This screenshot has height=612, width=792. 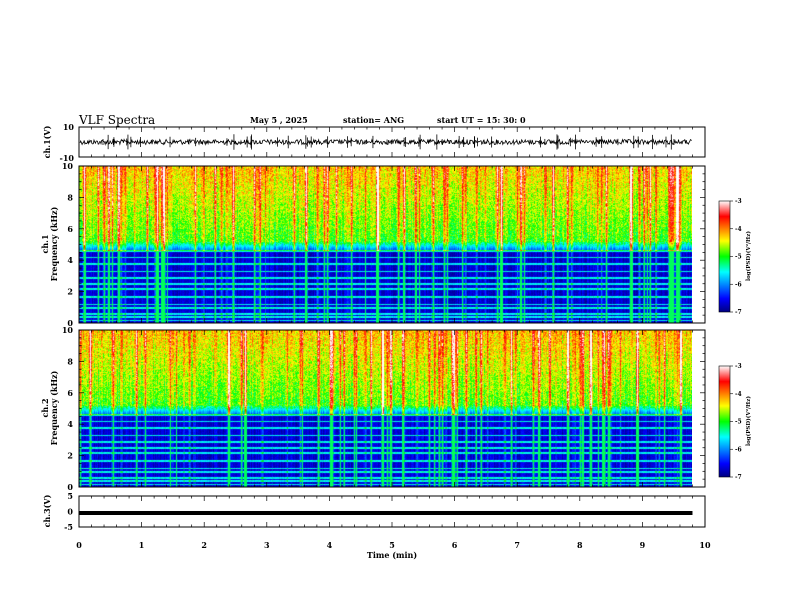 What do you see at coordinates (748, 421) in the screenshot?
I see `ch2-colorbar-label: log(PSD)(V²/Hz)` at bounding box center [748, 421].